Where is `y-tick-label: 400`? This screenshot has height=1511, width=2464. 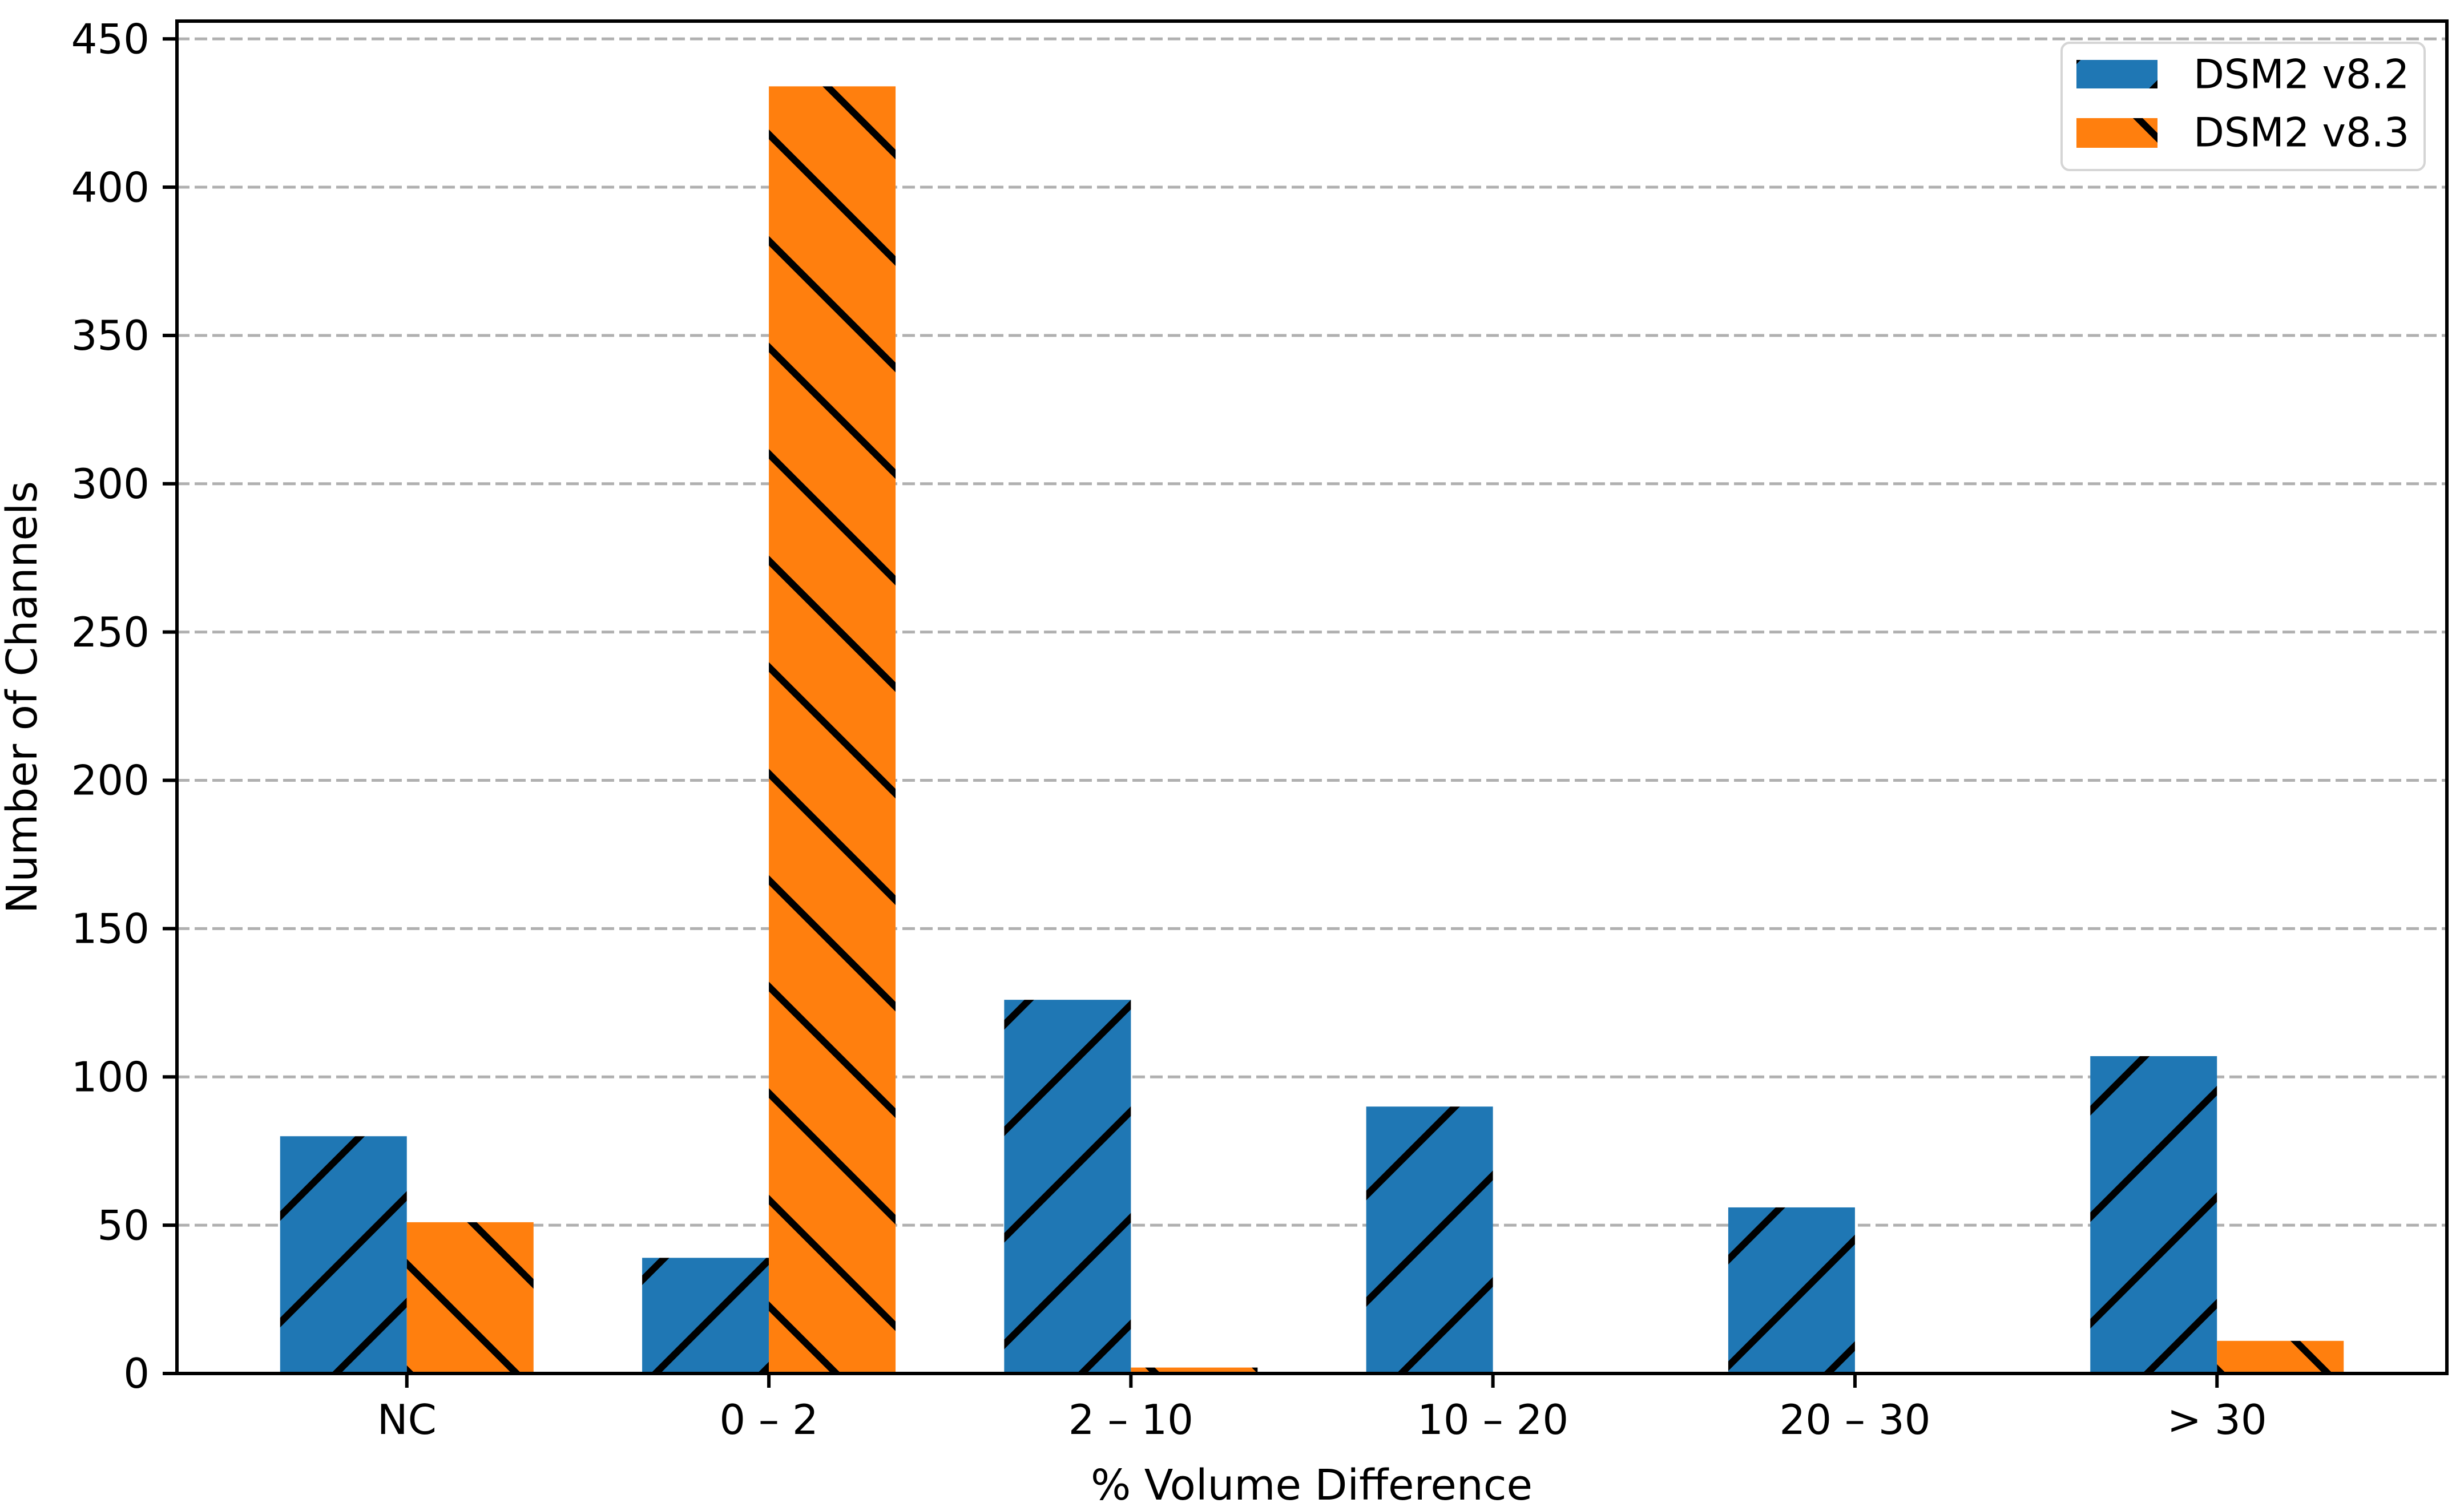
y-tick-label: 400 is located at coordinates (110, 187).